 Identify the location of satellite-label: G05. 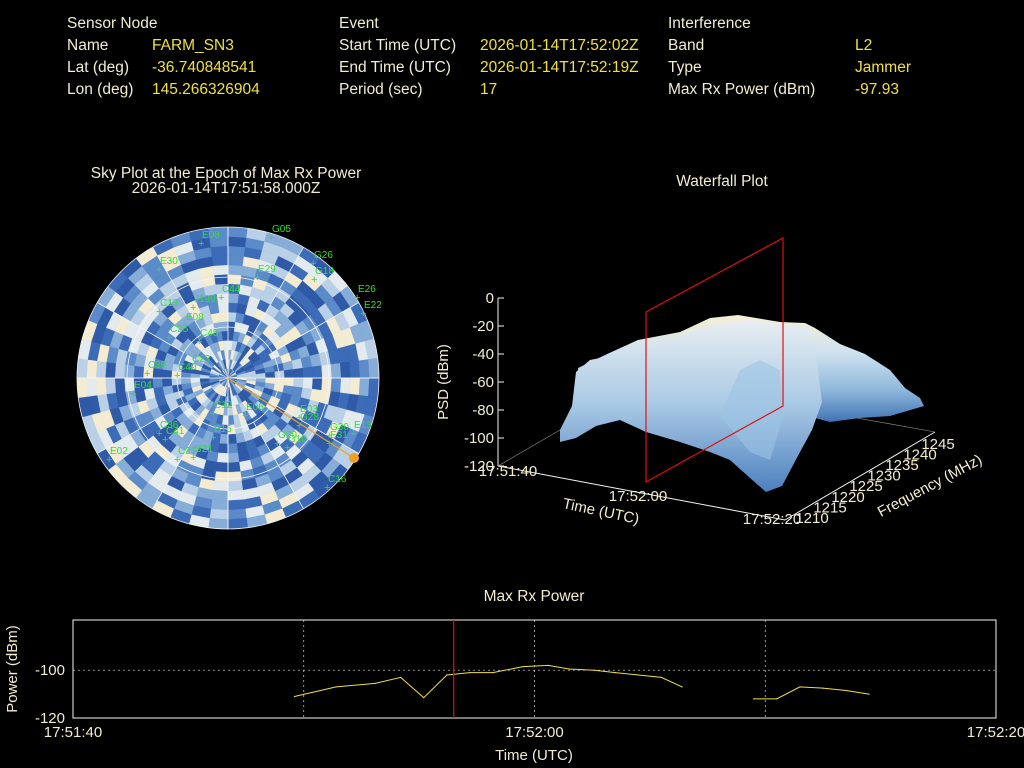
(281, 229).